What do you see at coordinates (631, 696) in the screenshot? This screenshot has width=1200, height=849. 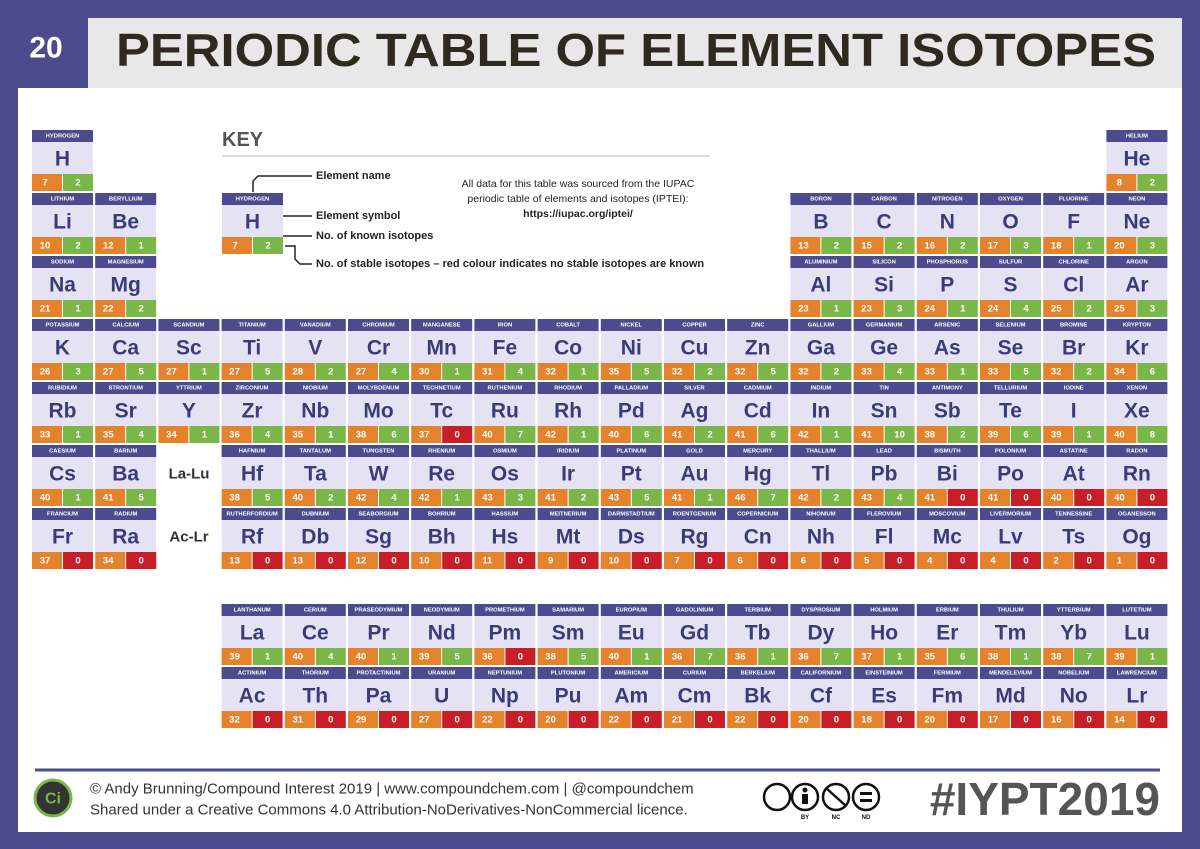 I see `element-symbol: Am` at bounding box center [631, 696].